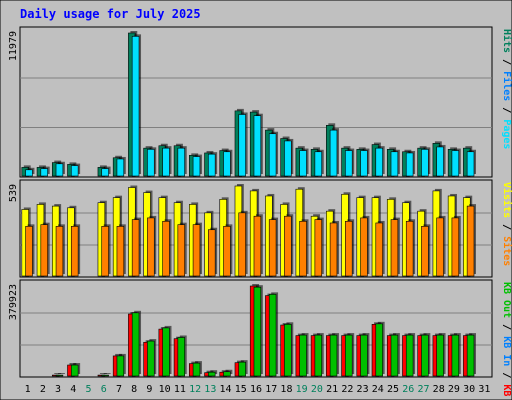 The image size is (512, 400). I want to click on x-tick-label: 23, so click(363, 389).